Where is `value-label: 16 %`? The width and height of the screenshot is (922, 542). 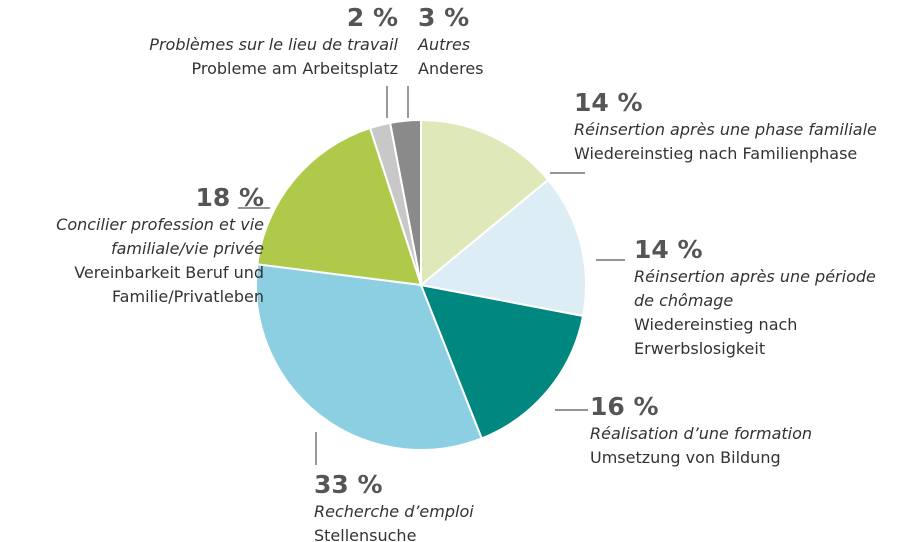
value-label: 16 % is located at coordinates (624, 406).